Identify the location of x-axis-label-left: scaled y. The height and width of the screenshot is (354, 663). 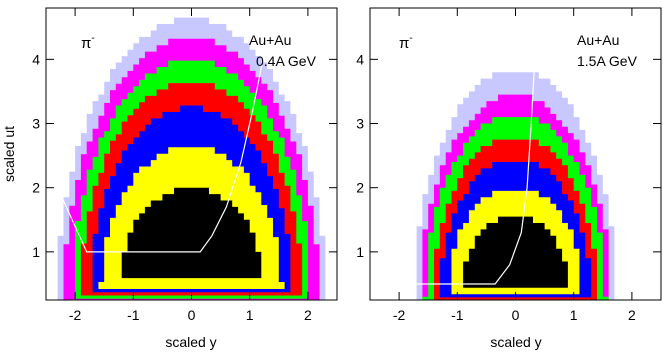
(190, 342).